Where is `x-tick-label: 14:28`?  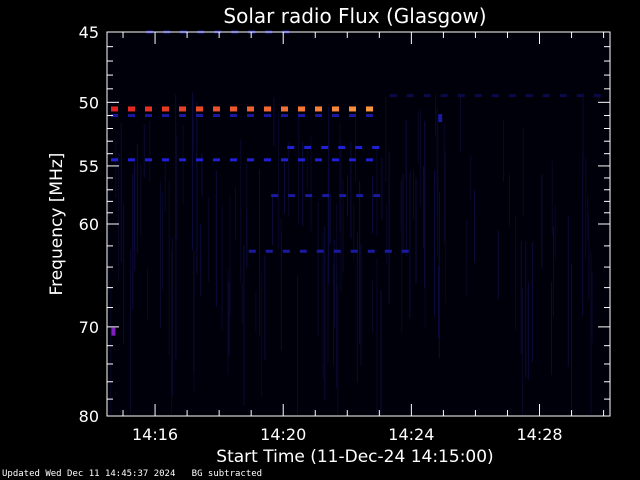 x-tick-label: 14:28 is located at coordinates (539, 434).